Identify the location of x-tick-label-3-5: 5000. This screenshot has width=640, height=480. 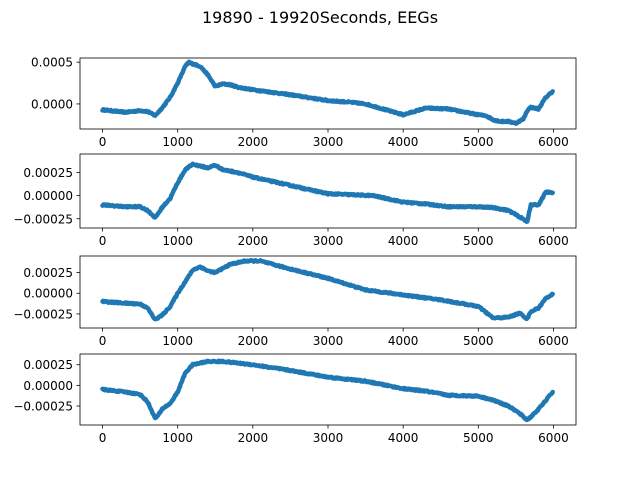
(478, 341).